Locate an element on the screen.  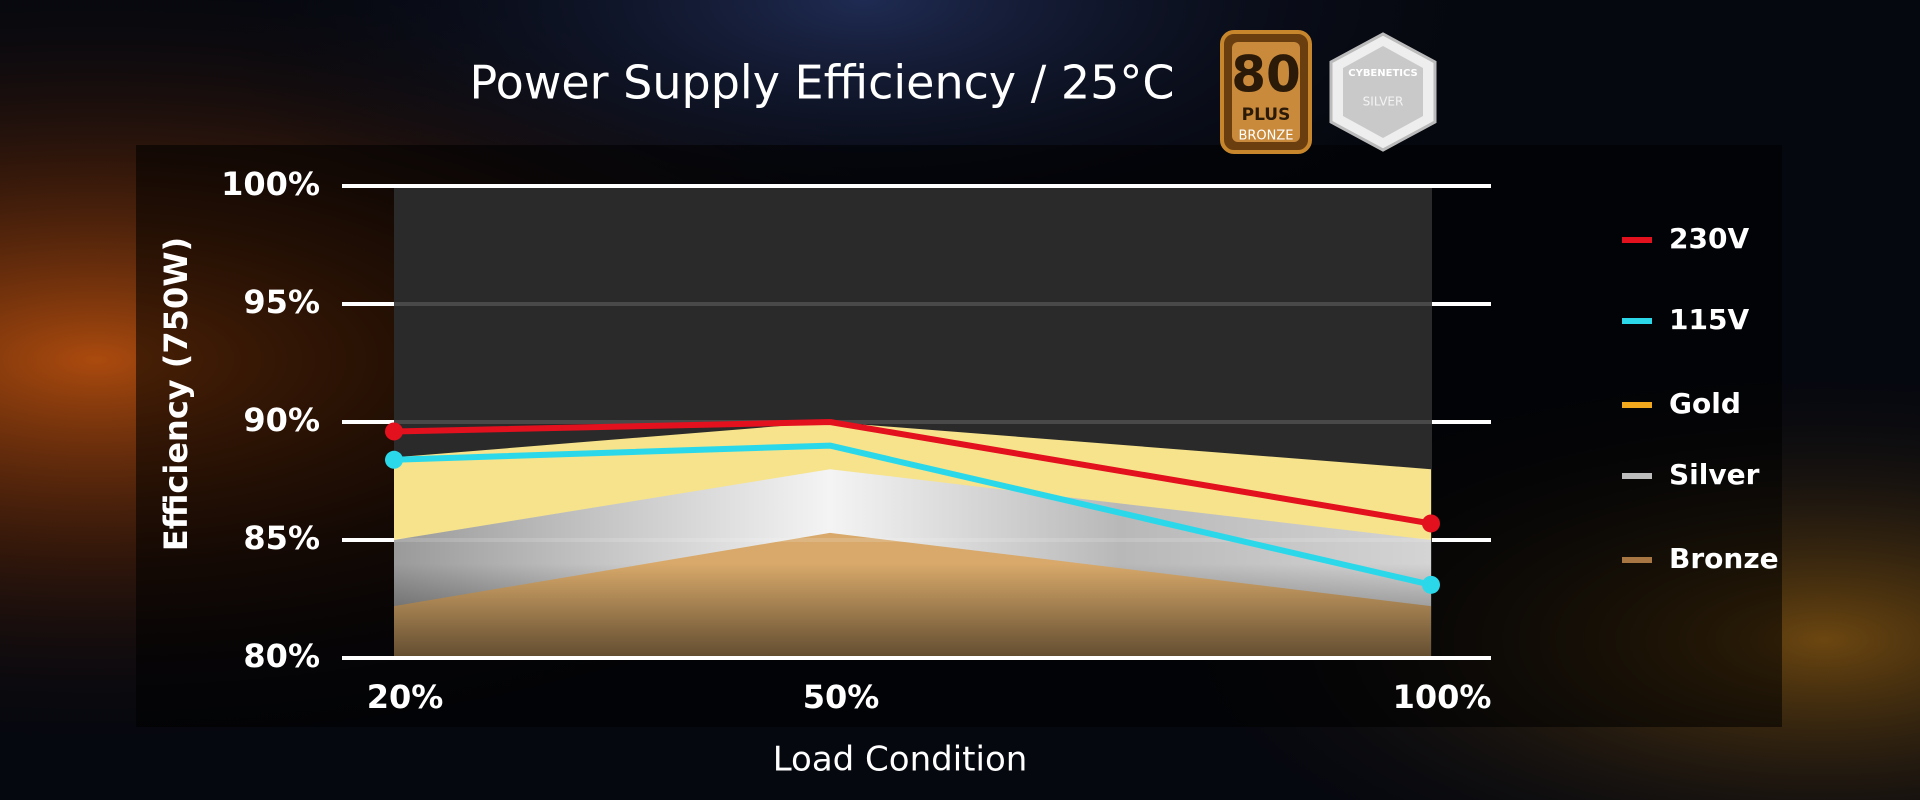
badge-text: 80 is located at coordinates (1266, 75).